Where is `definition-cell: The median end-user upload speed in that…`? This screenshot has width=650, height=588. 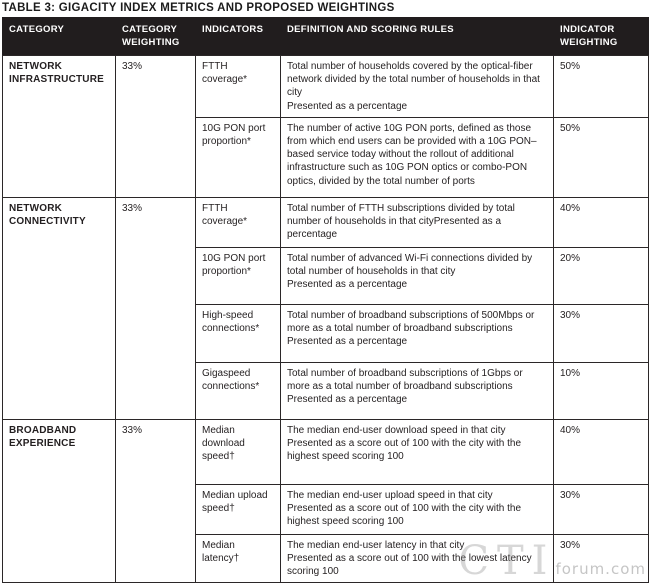 definition-cell: The median end-user upload speed in that… is located at coordinates (417, 509).